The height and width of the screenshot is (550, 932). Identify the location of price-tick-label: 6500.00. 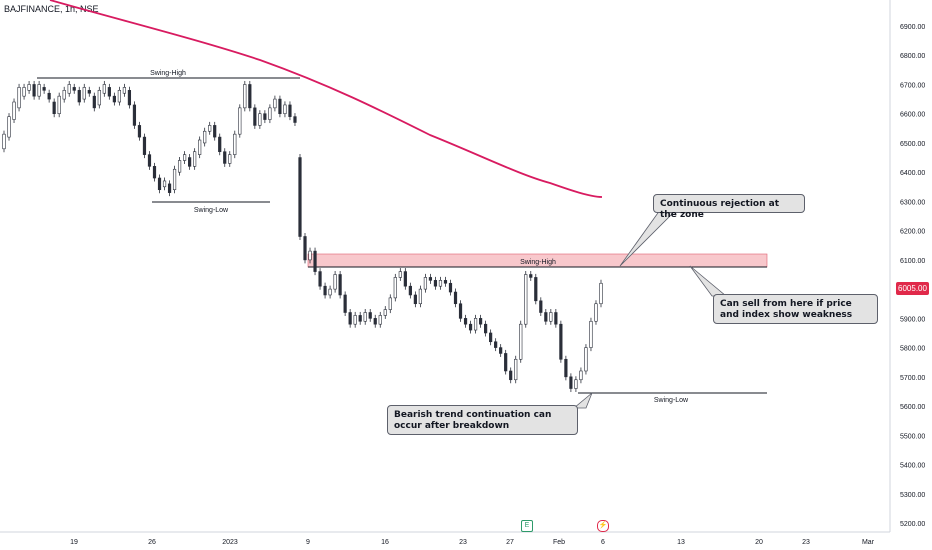
(912, 144).